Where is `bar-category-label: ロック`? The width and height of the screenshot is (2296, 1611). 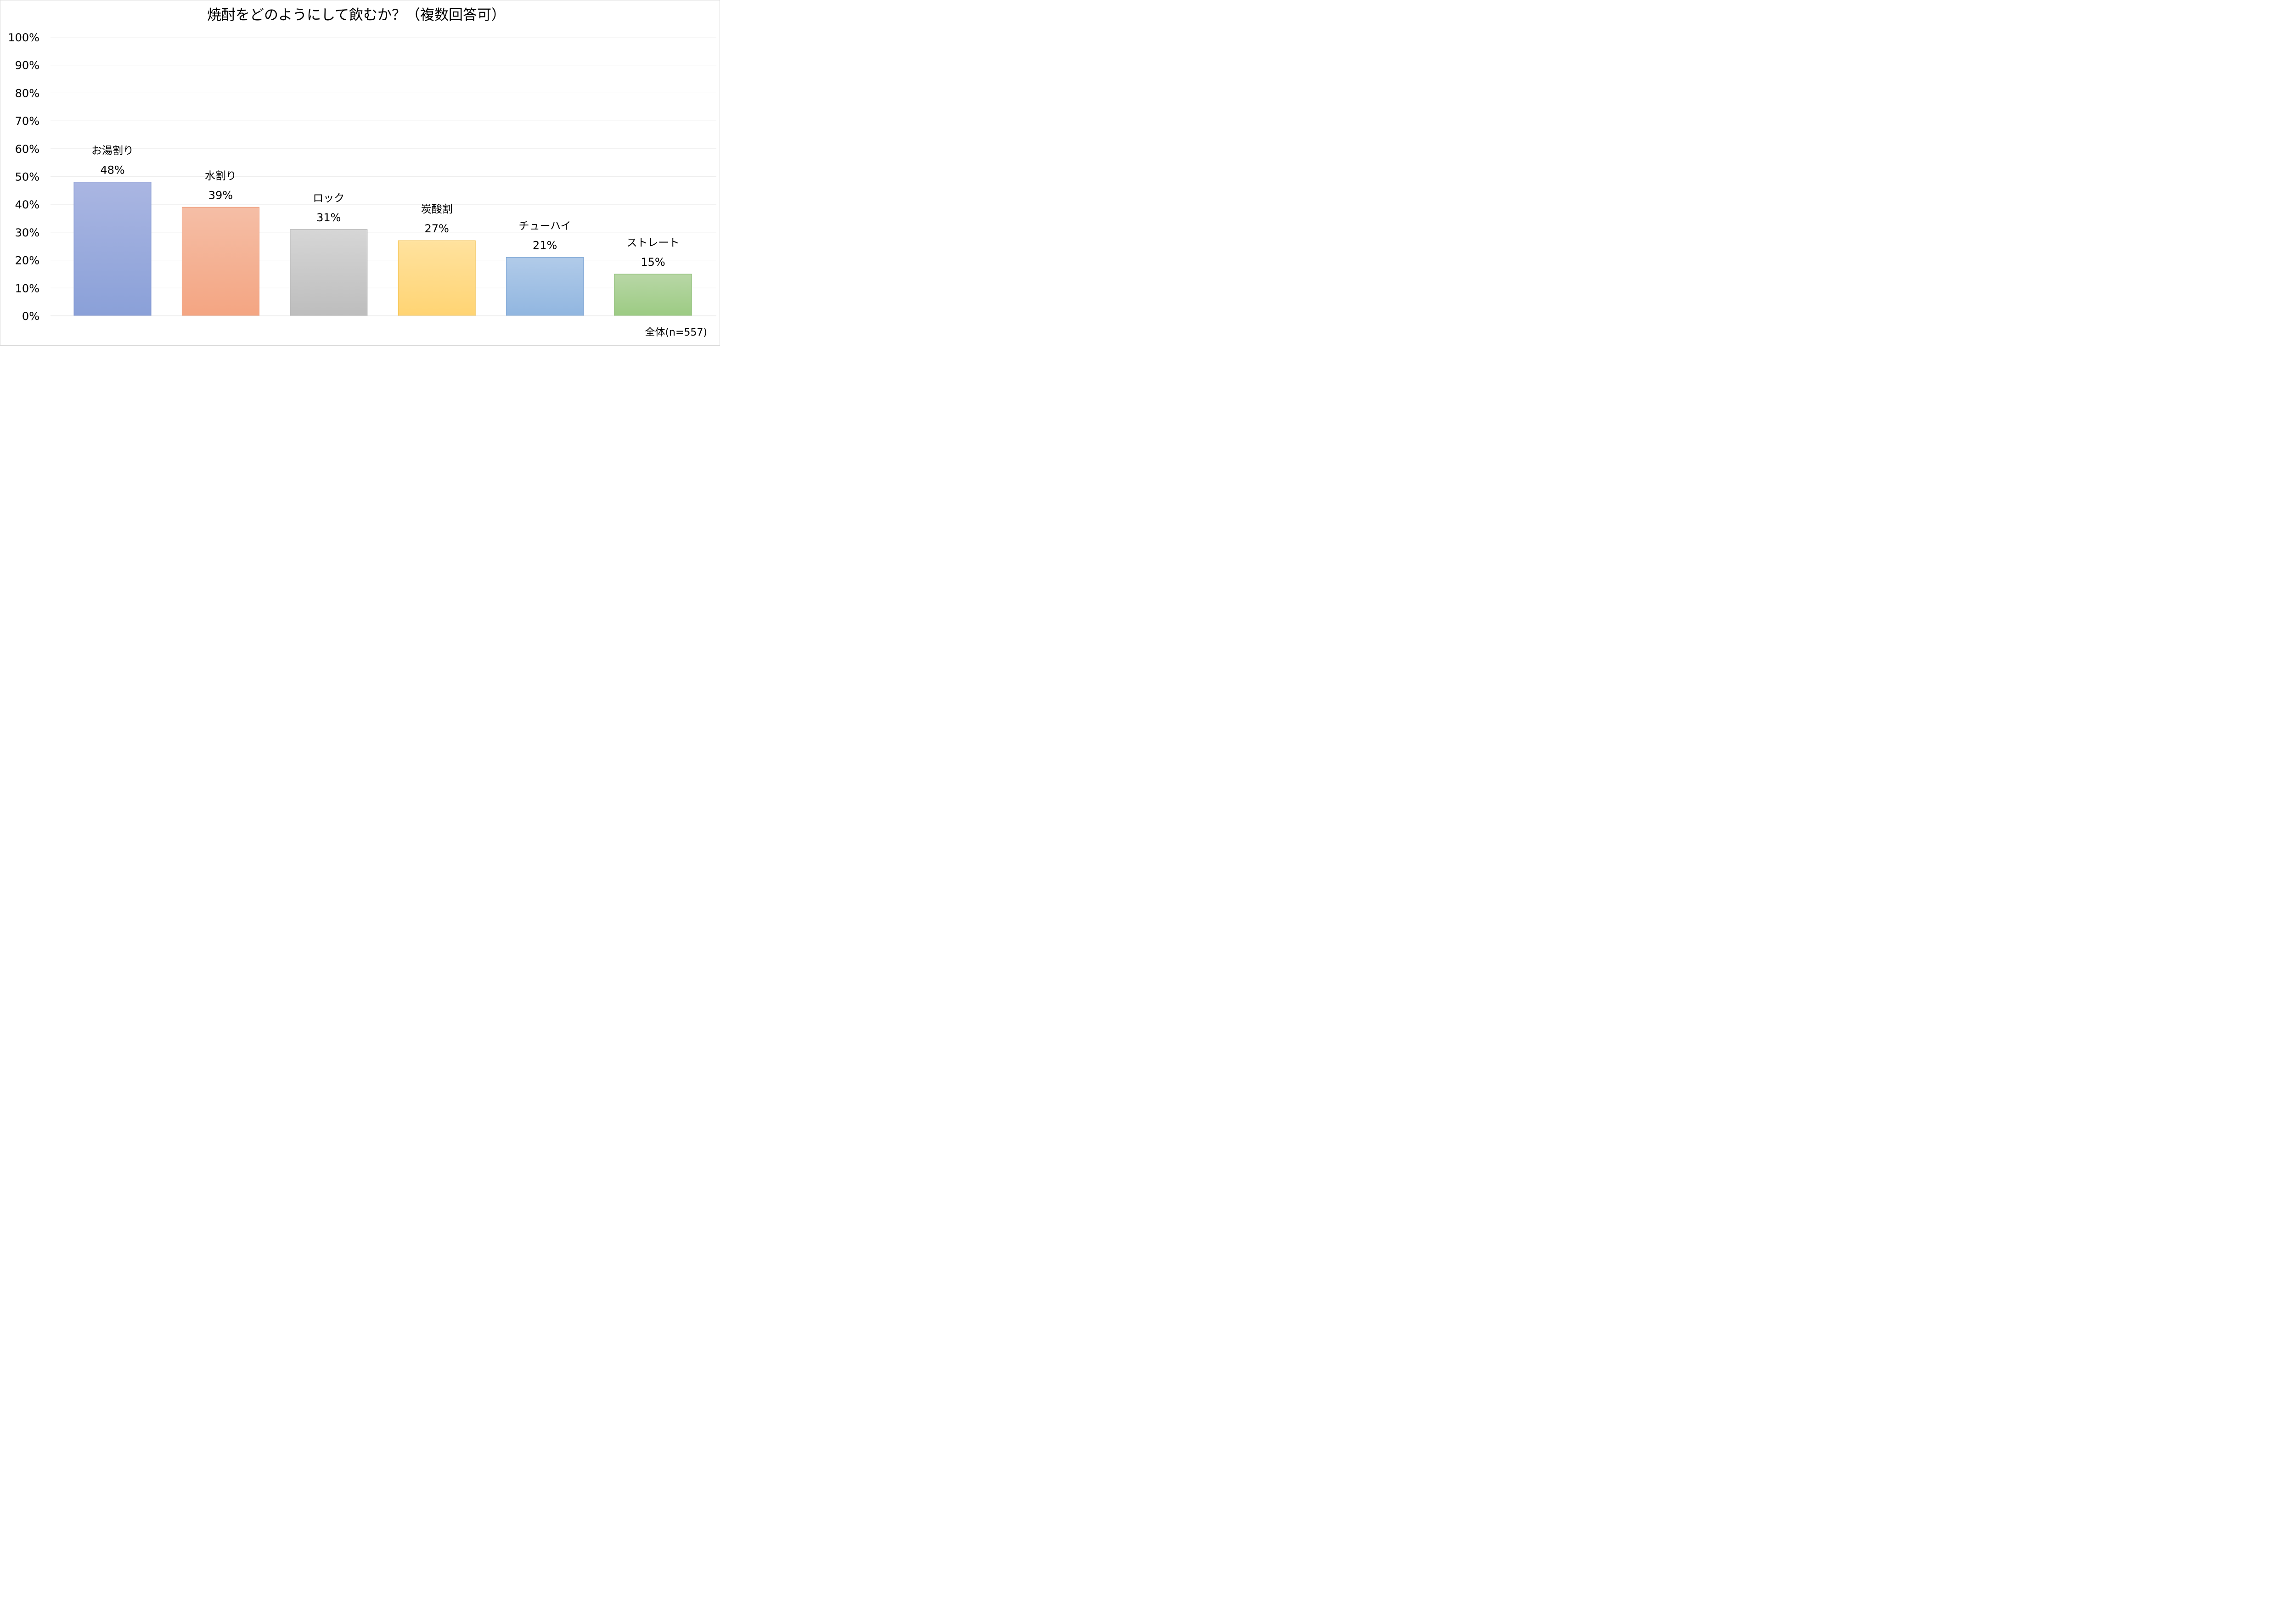 bar-category-label: ロック is located at coordinates (328, 198).